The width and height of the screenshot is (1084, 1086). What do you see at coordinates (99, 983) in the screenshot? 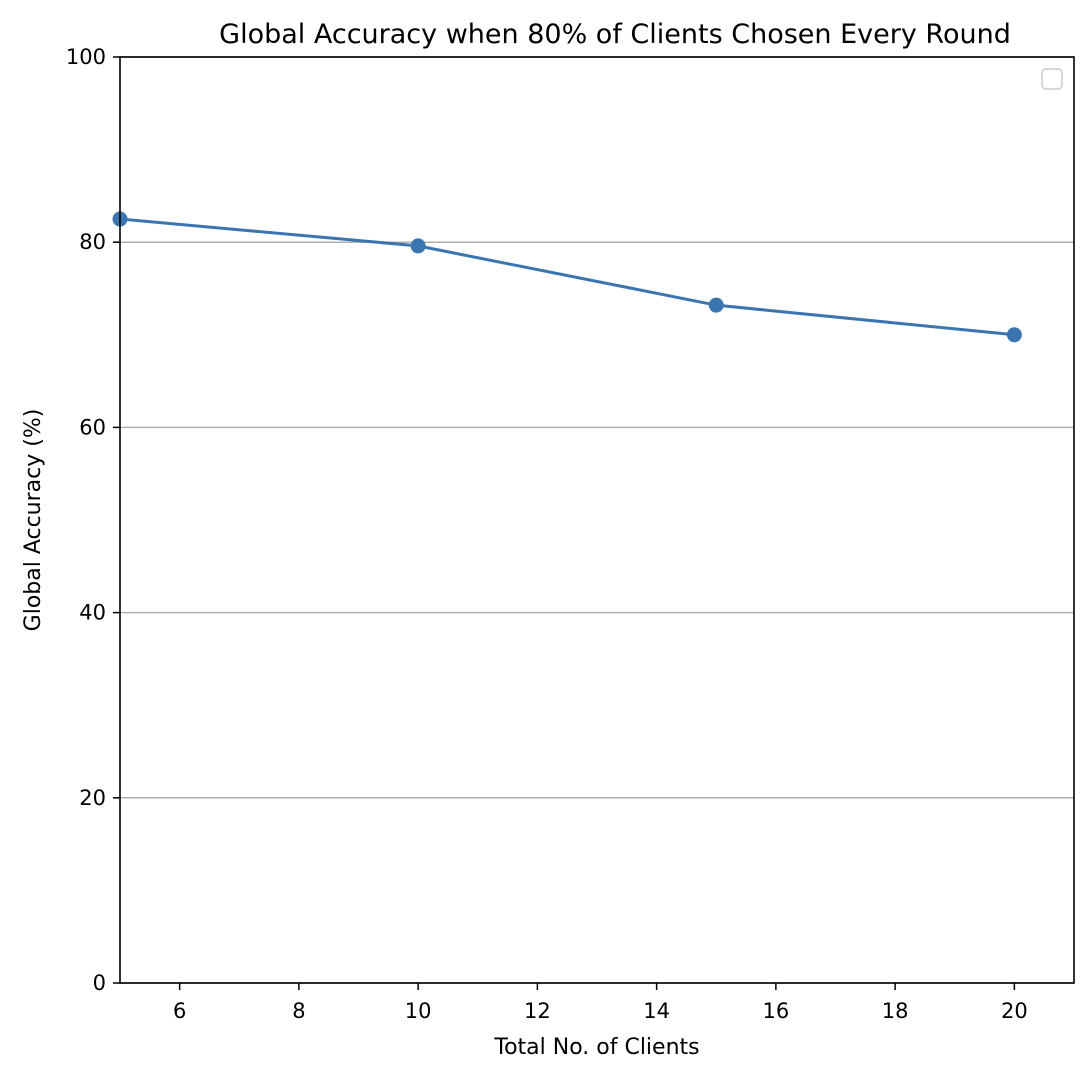
I see `y-tick-label: 0` at bounding box center [99, 983].